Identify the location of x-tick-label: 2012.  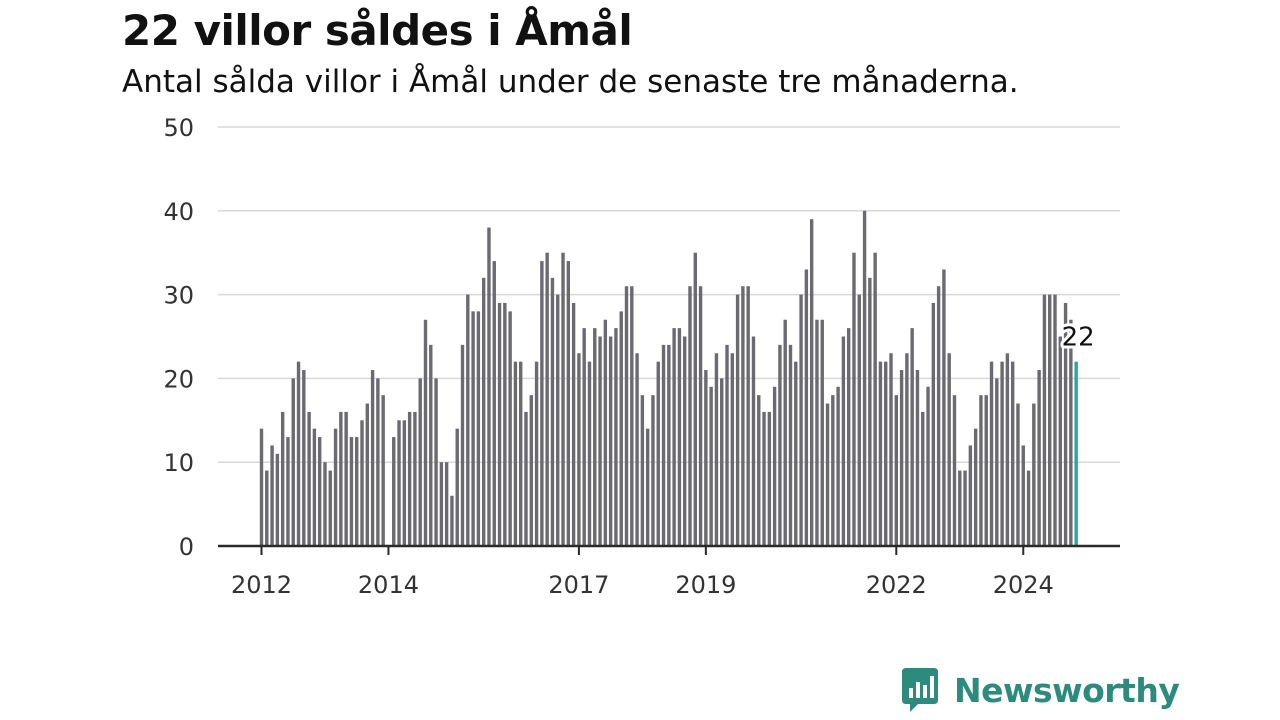
(261, 585).